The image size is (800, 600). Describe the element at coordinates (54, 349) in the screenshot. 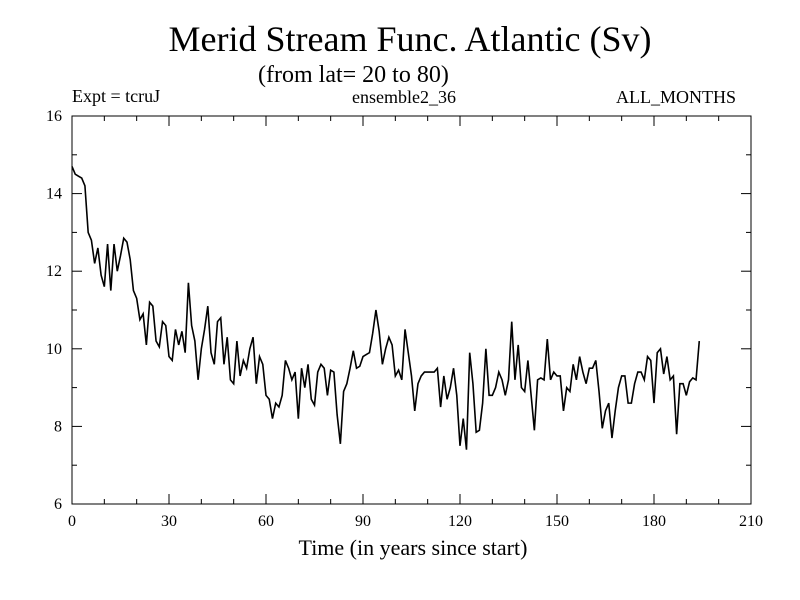

I see `y-tick-label: 10` at that location.